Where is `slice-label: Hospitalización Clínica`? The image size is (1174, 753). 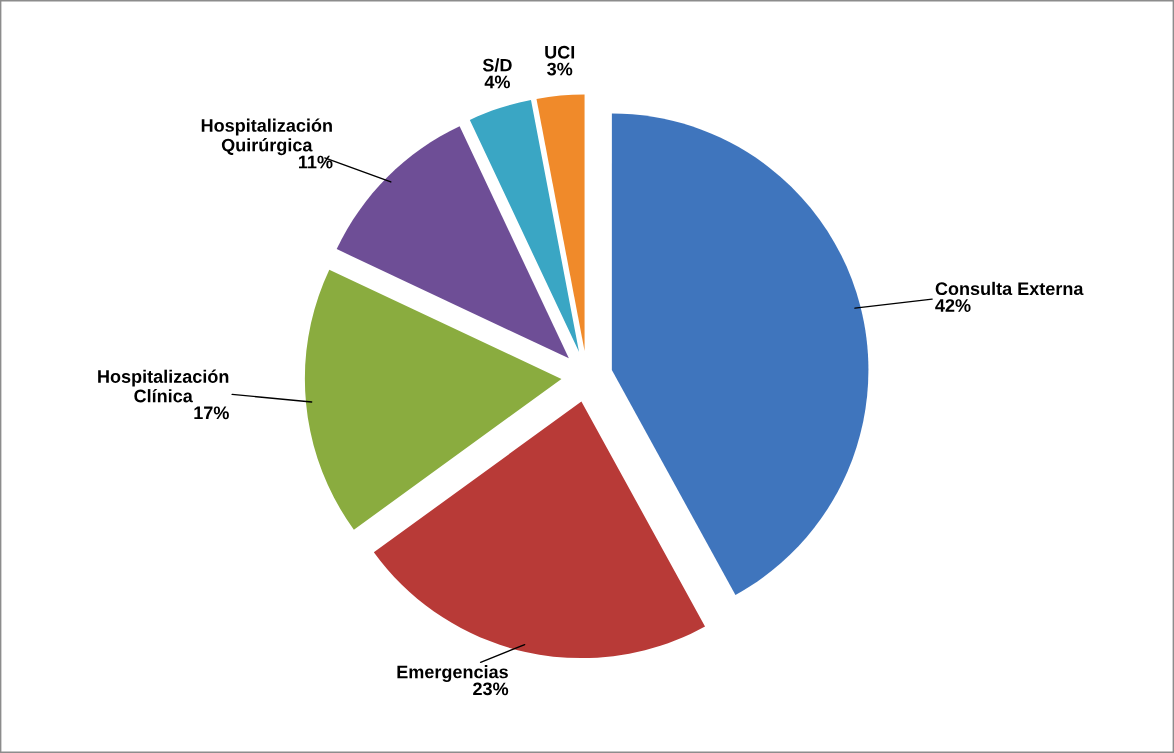 slice-label: Hospitalización Clínica is located at coordinates (163, 386).